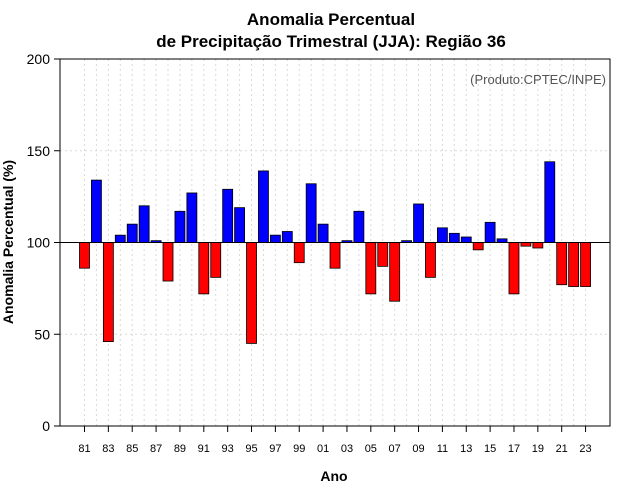 The image size is (640, 500). What do you see at coordinates (442, 449) in the screenshot?
I see `x-tick-label-11: 11` at bounding box center [442, 449].